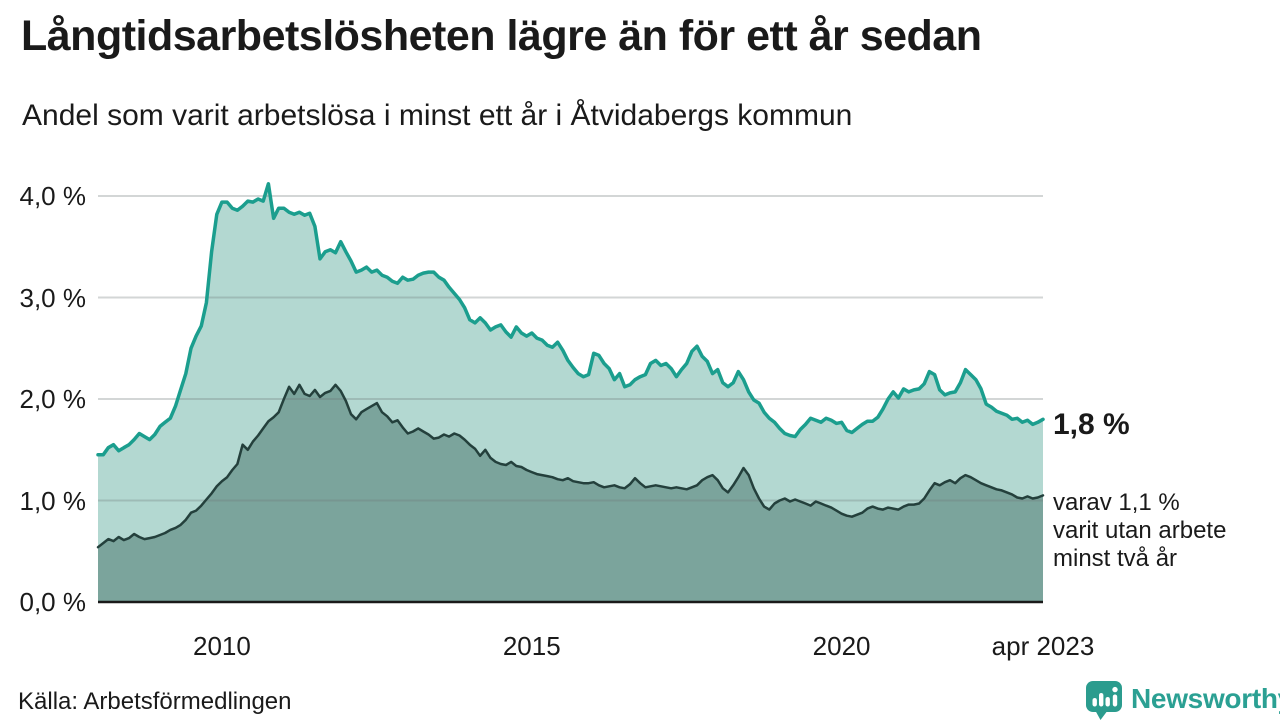 This screenshot has width=1280, height=720. What do you see at coordinates (1205, 698) in the screenshot?
I see `newsworthy-wordmark: Newsworthy` at bounding box center [1205, 698].